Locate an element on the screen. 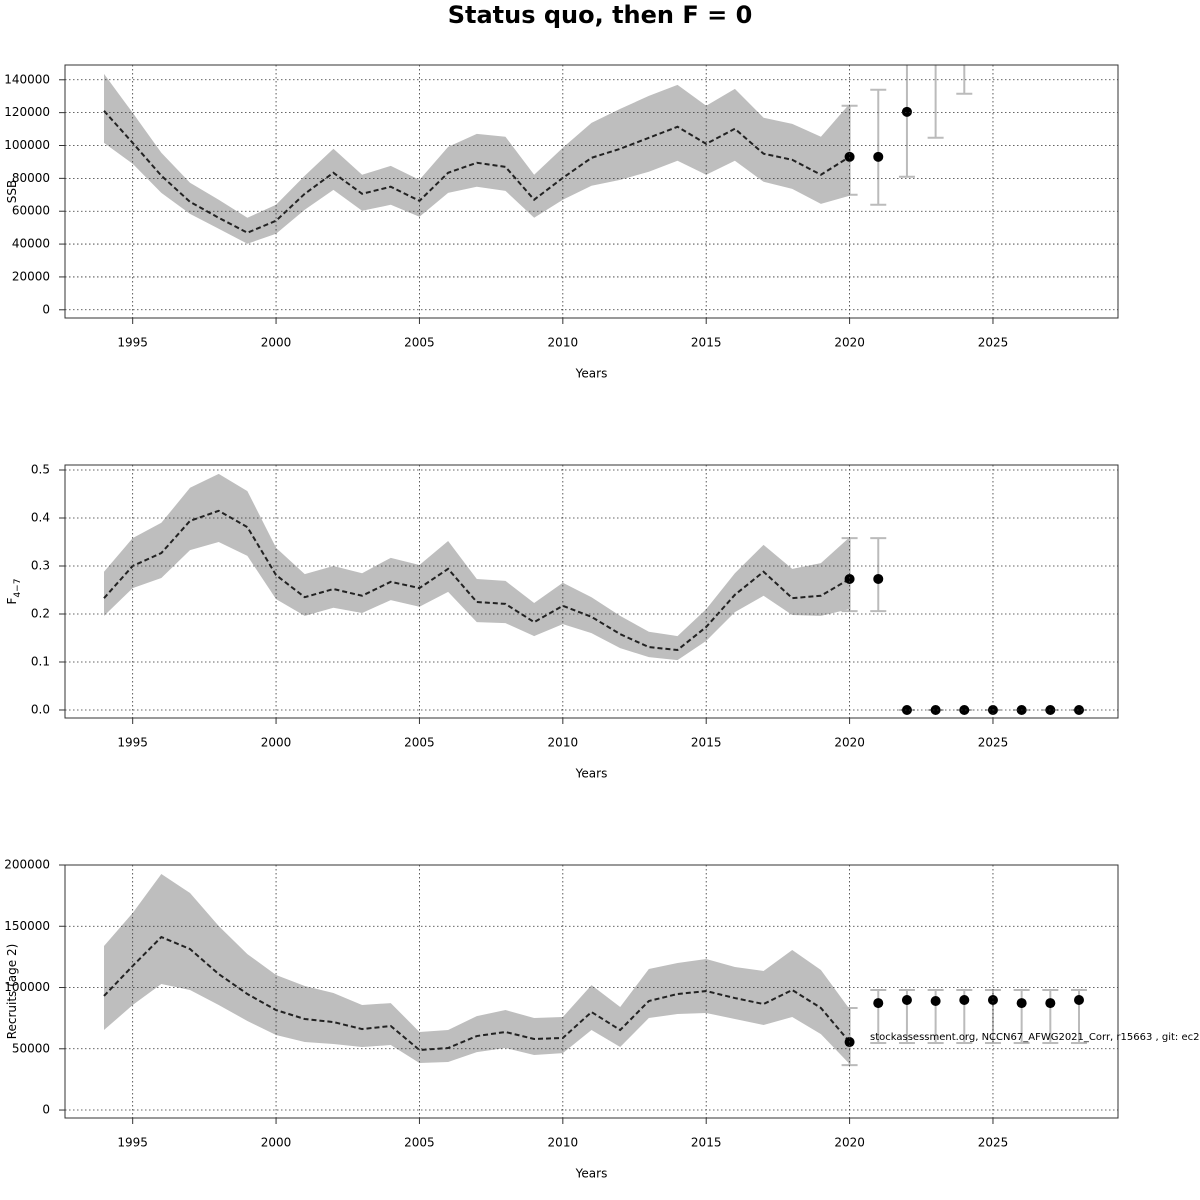 The width and height of the screenshot is (1200, 1200). y-tick-label: 50000 is located at coordinates (31, 1048).